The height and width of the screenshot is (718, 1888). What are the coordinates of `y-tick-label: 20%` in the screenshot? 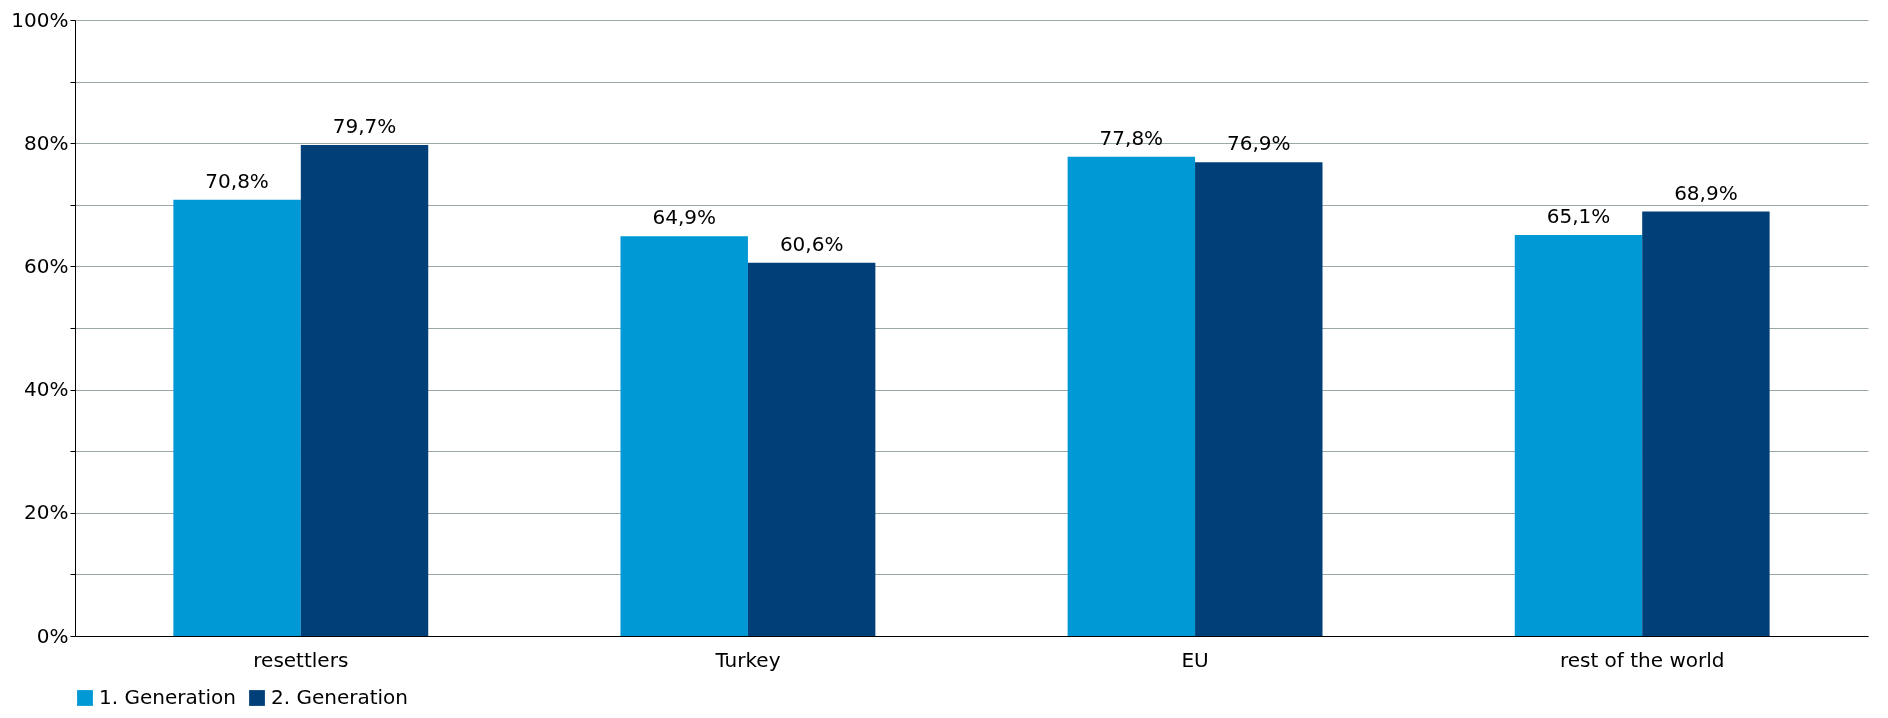 It's located at (46, 512).